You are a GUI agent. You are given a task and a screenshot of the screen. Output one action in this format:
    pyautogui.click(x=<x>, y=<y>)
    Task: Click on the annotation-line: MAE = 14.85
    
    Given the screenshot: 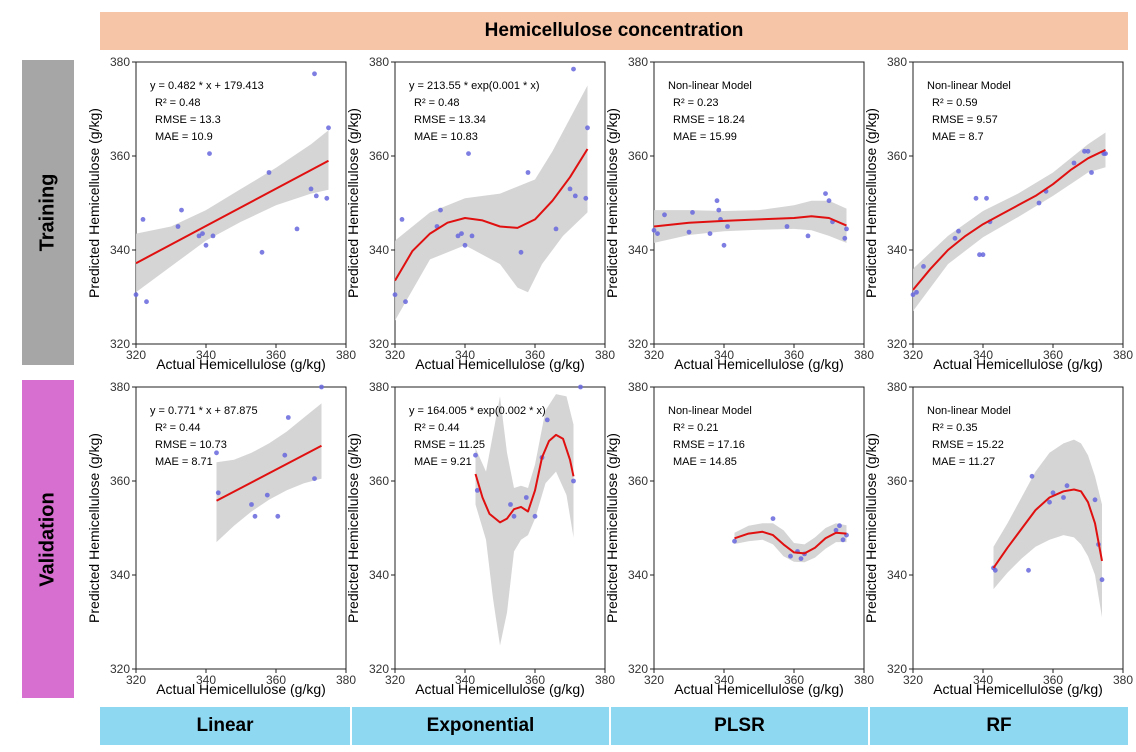 What is the action you would take?
    pyautogui.click(x=705, y=462)
    